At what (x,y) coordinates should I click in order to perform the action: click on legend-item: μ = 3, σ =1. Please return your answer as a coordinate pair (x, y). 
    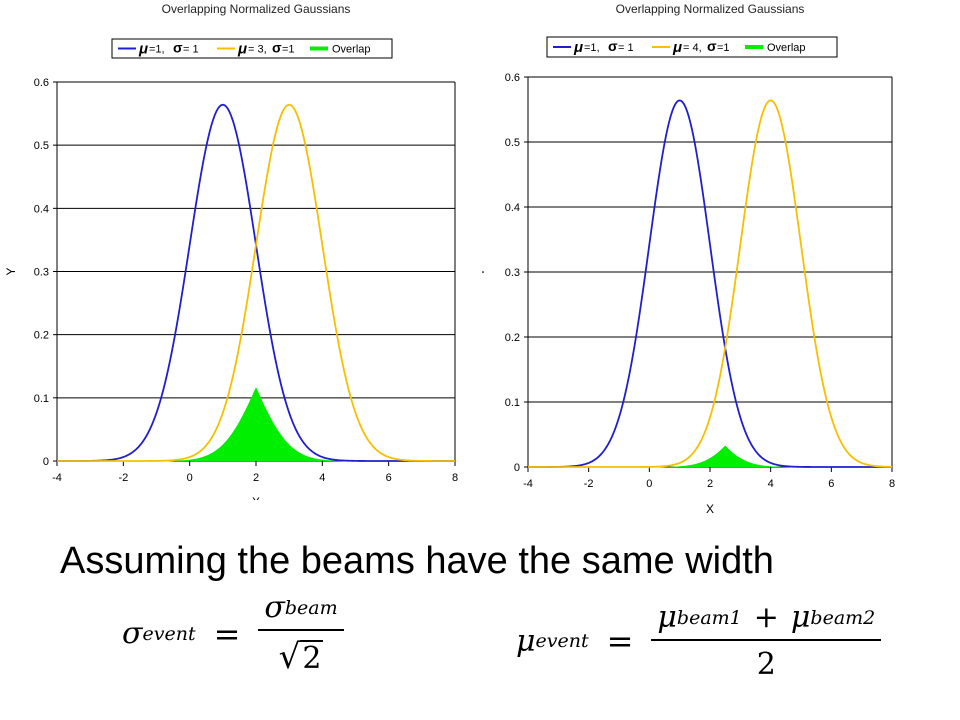
    Looking at the image, I should click on (256, 49).